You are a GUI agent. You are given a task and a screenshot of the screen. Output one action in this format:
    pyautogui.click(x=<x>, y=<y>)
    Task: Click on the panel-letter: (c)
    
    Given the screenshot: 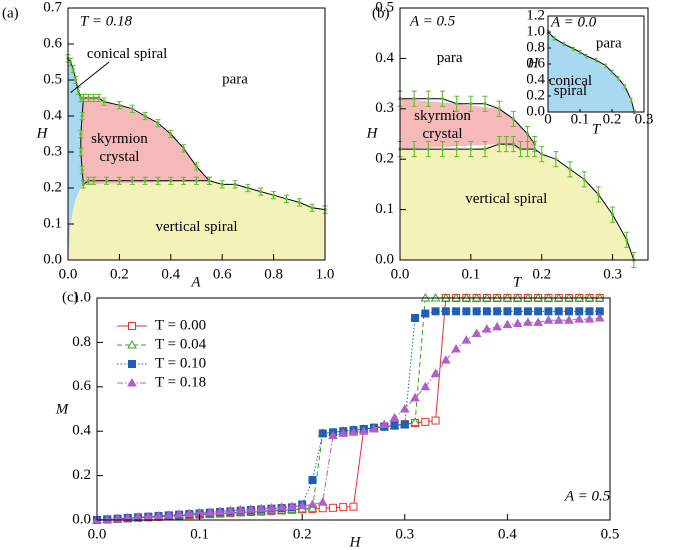 What is the action you would take?
    pyautogui.click(x=70, y=297)
    